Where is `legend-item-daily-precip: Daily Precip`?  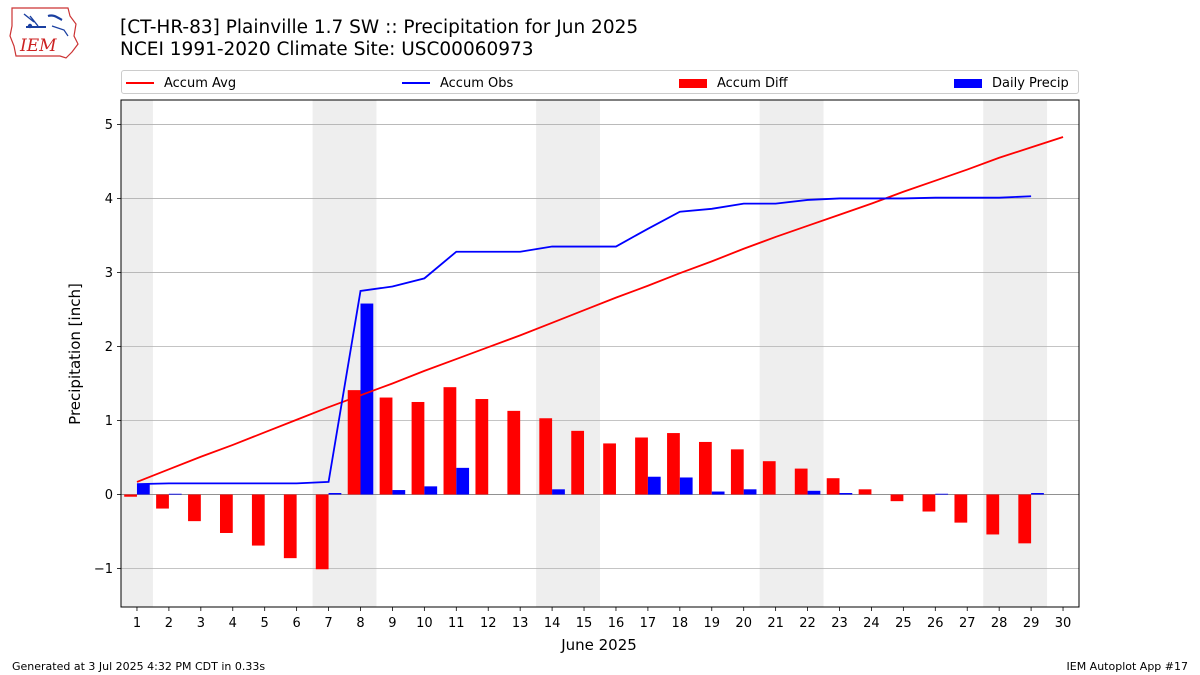
legend-item-daily-precip: Daily Precip is located at coordinates (1011, 83).